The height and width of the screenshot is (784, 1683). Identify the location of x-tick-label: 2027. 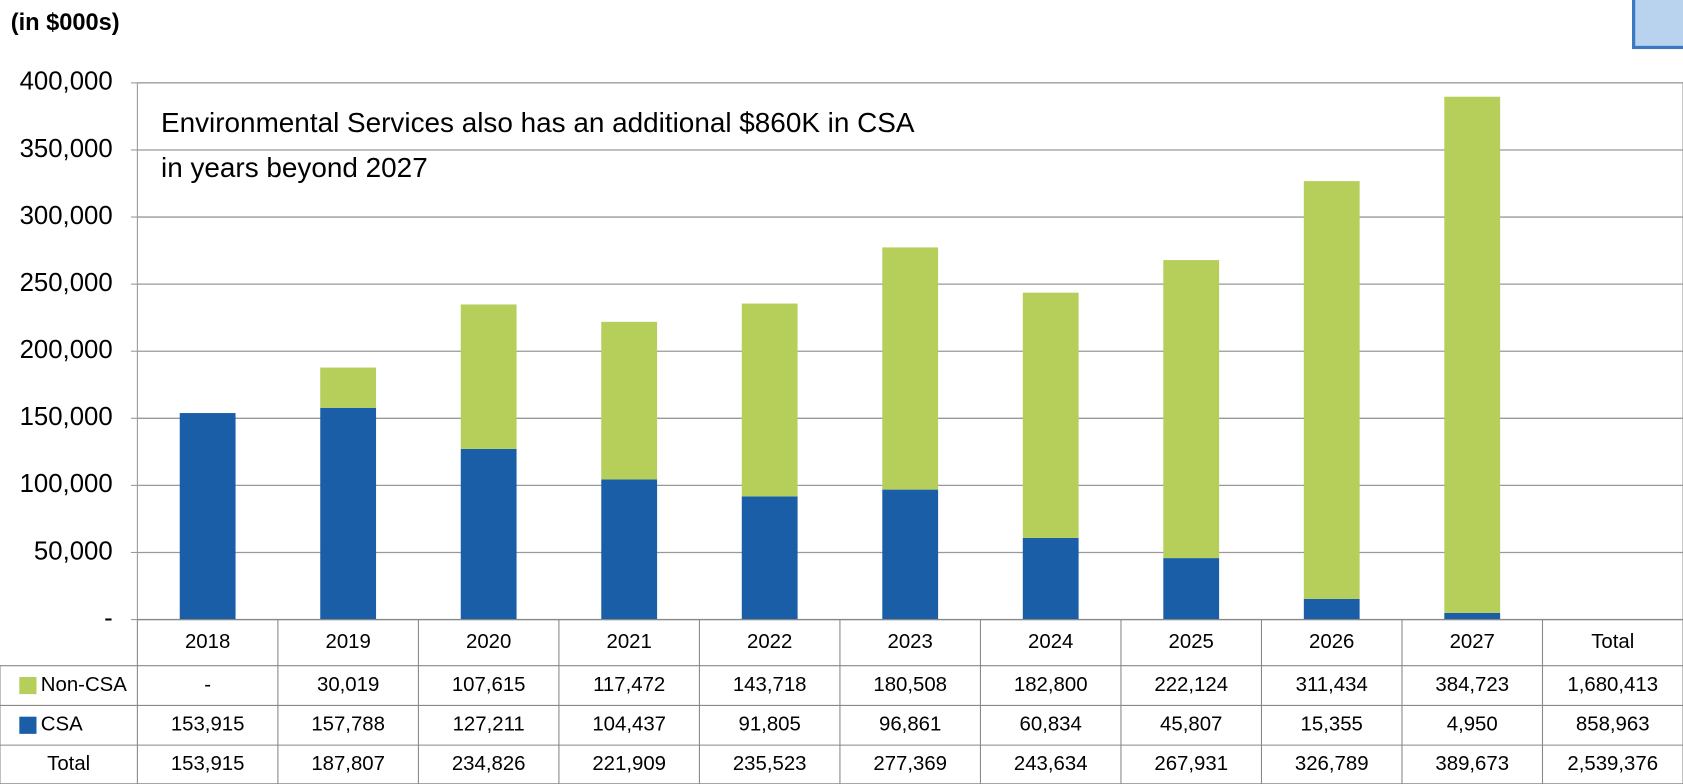
(1472, 642).